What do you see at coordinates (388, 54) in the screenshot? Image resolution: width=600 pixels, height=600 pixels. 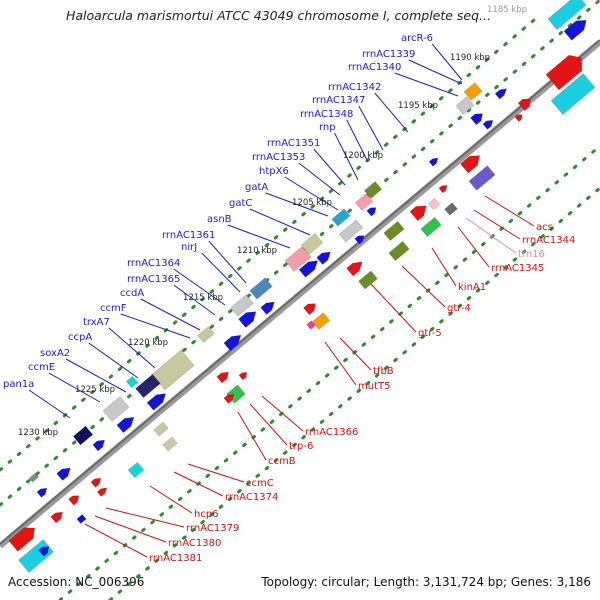 I see `gene-label-forward: rrnAC1339` at bounding box center [388, 54].